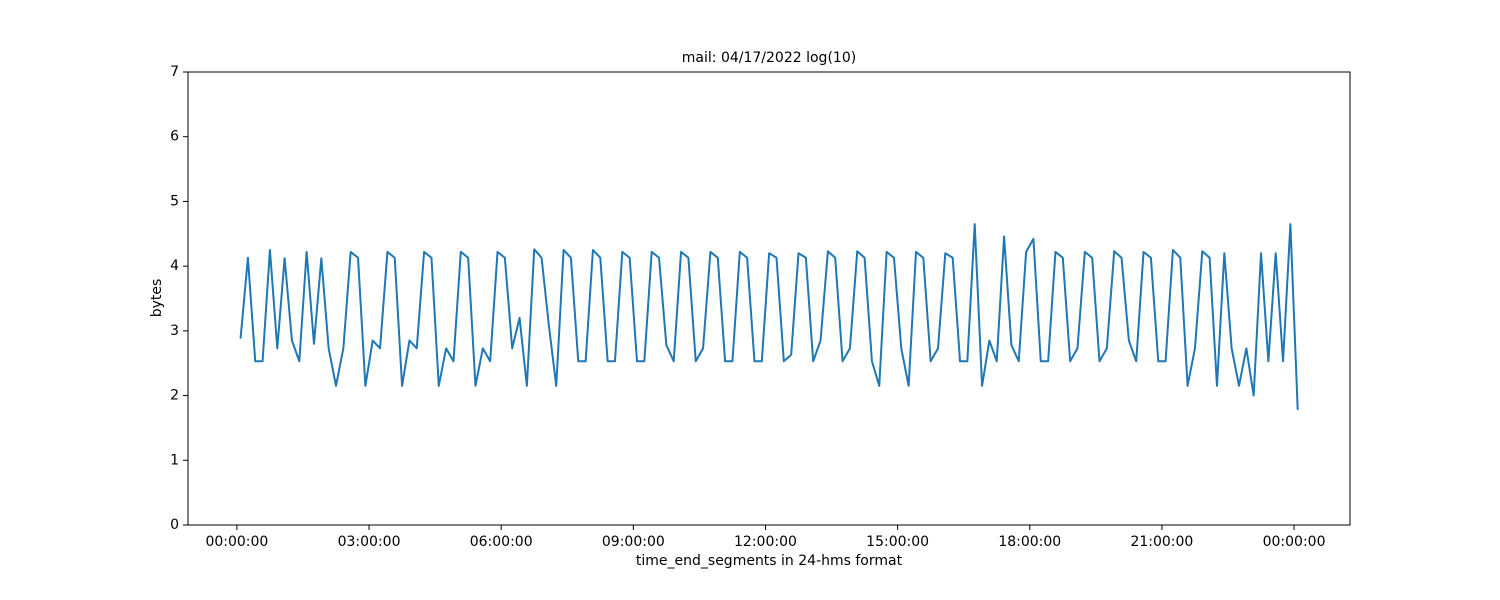  Describe the element at coordinates (174, 460) in the screenshot. I see `y-tick-label: 1` at that location.